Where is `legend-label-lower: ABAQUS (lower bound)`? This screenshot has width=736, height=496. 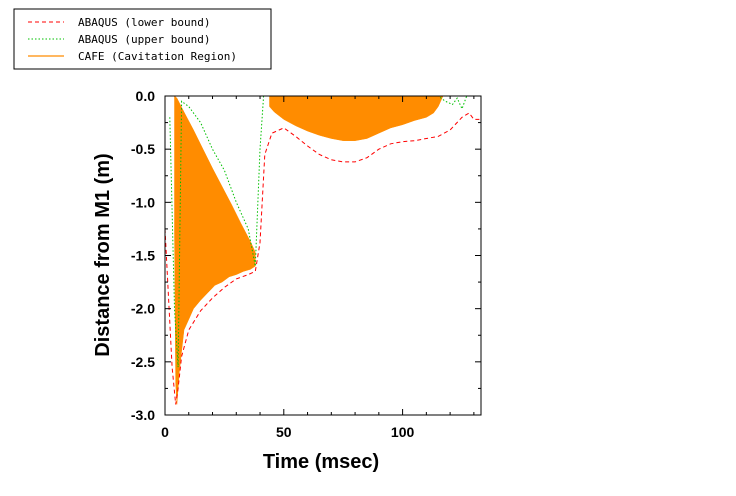
legend-label-lower: ABAQUS (lower bound) is located at coordinates (144, 22).